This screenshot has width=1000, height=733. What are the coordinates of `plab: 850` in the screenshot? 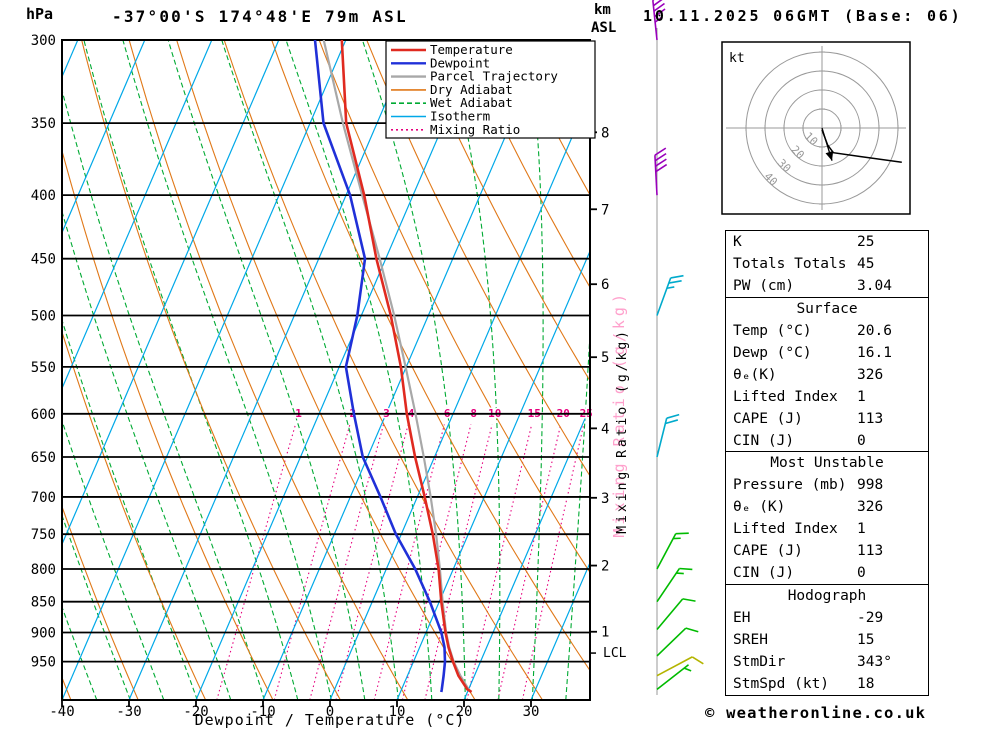 It's located at (43, 603).